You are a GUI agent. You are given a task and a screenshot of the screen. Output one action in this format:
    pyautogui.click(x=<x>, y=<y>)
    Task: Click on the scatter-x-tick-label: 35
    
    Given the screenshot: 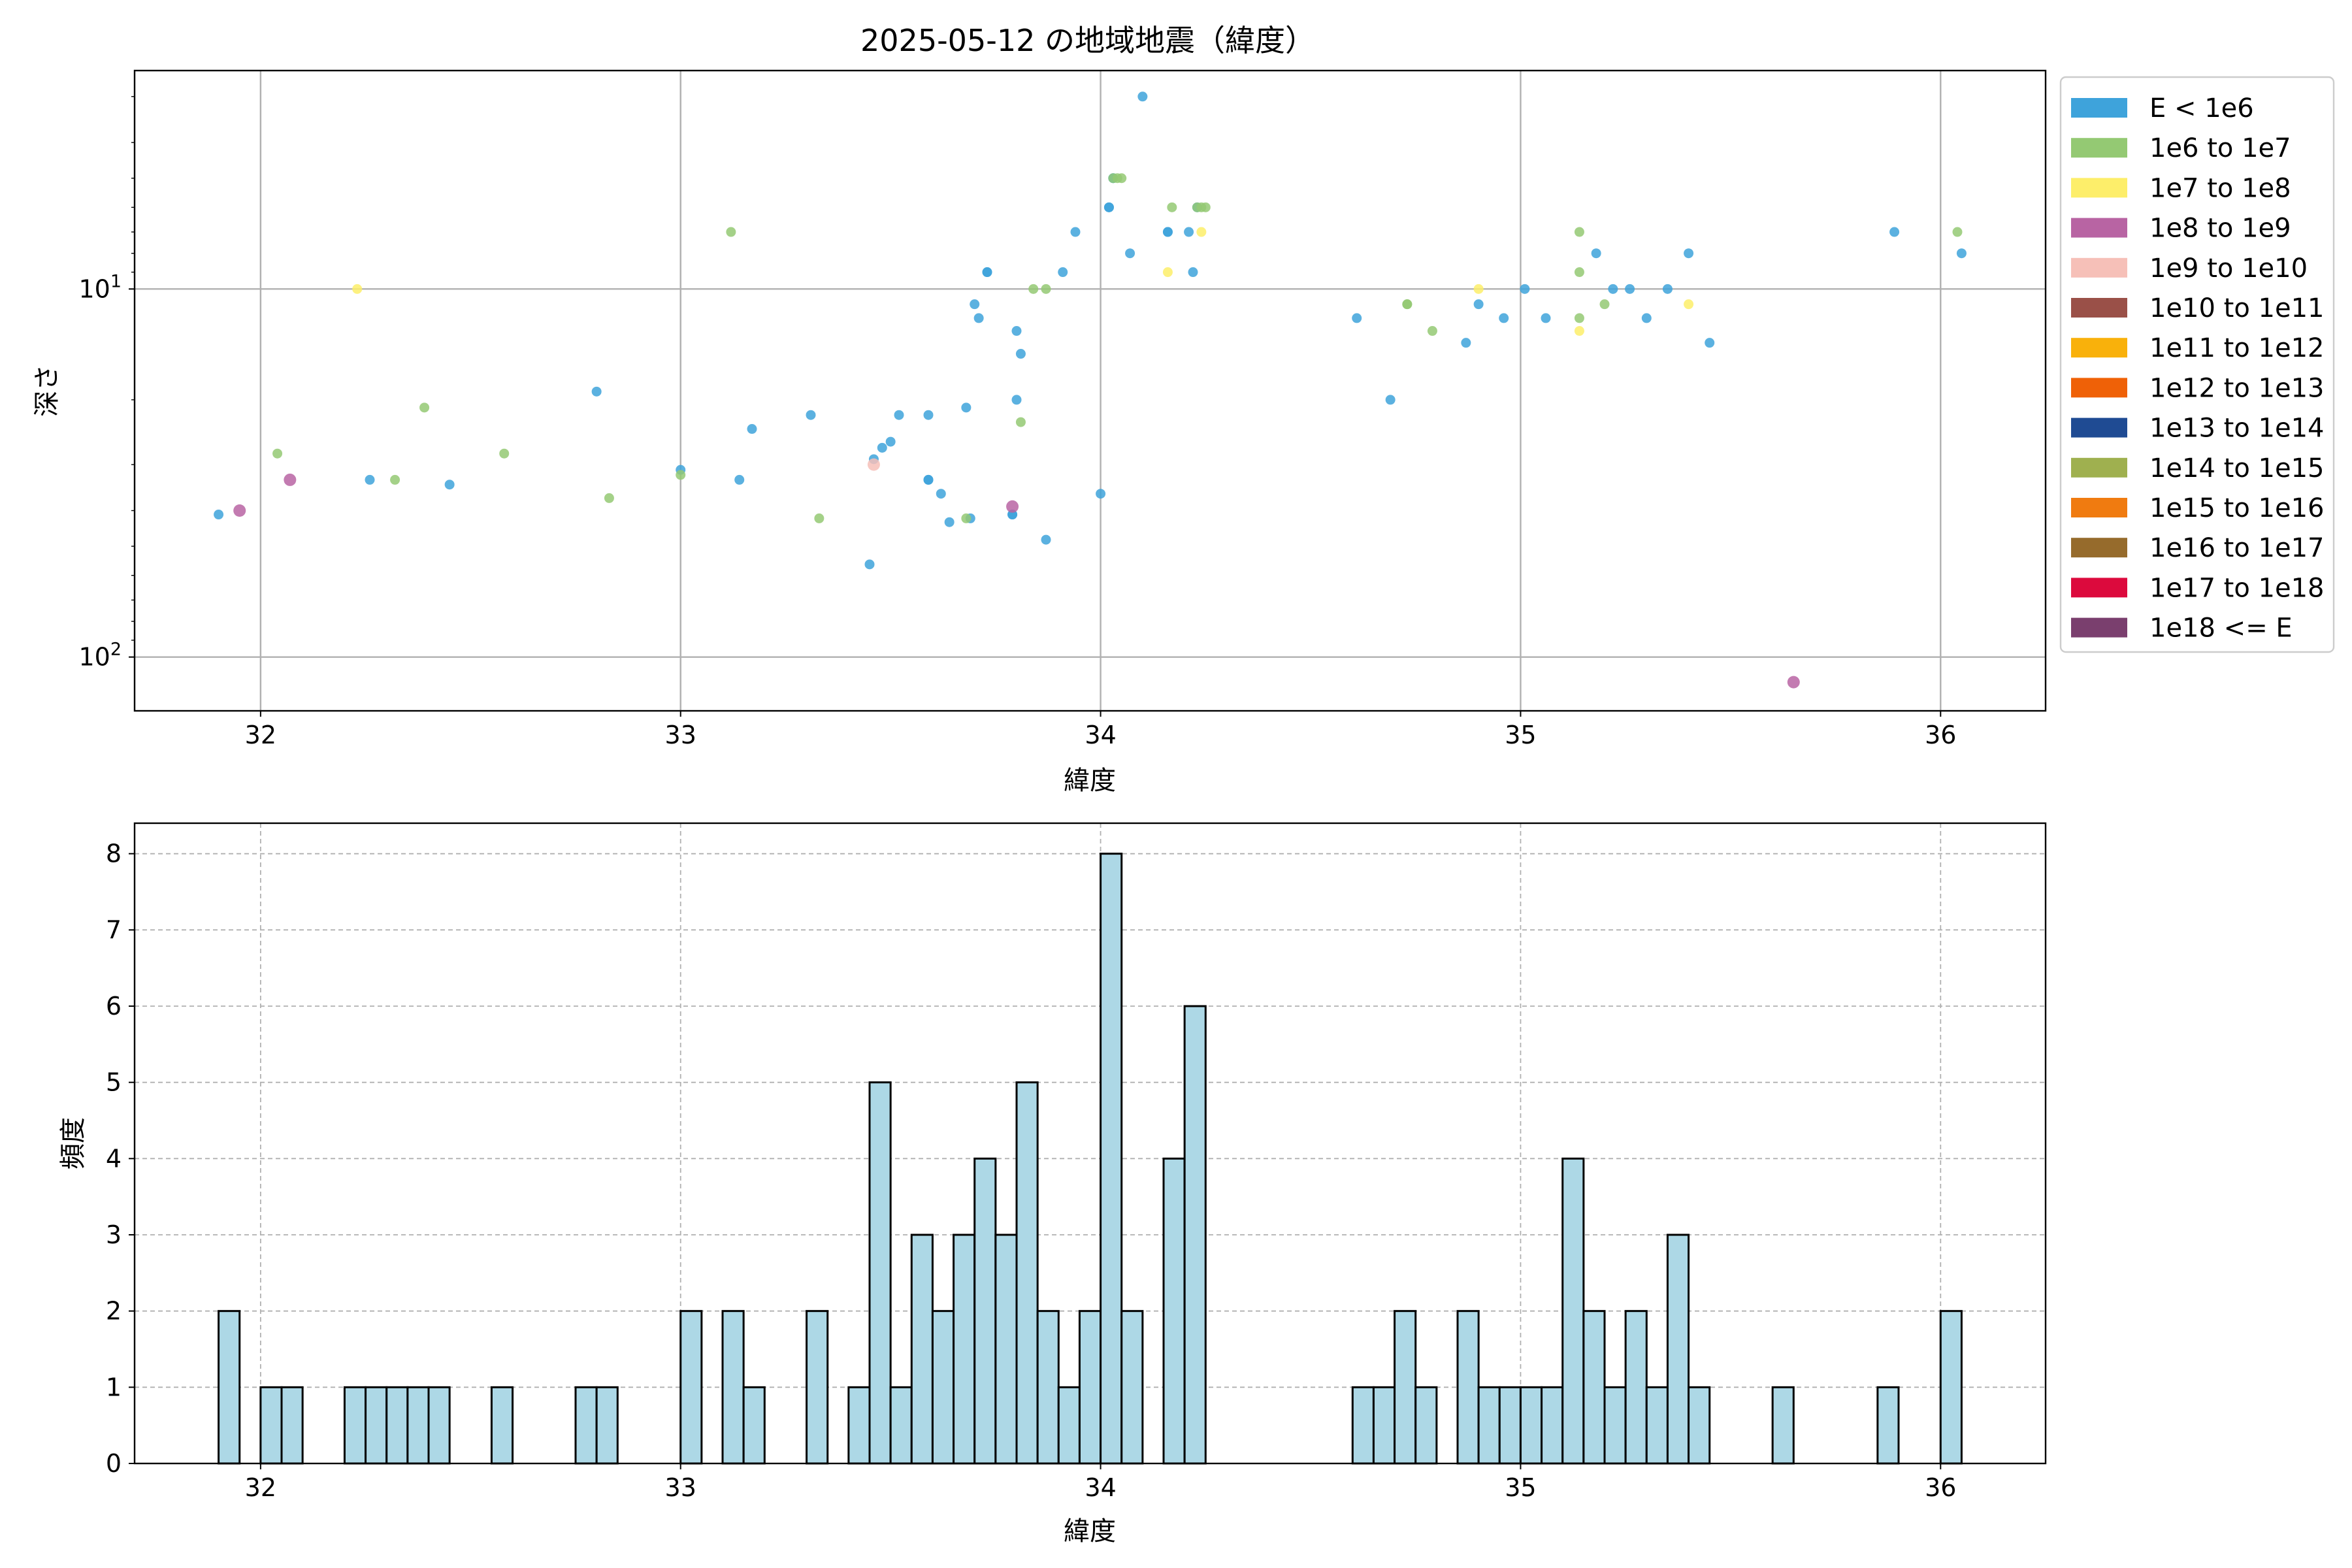 What is the action you would take?
    pyautogui.click(x=1520, y=735)
    